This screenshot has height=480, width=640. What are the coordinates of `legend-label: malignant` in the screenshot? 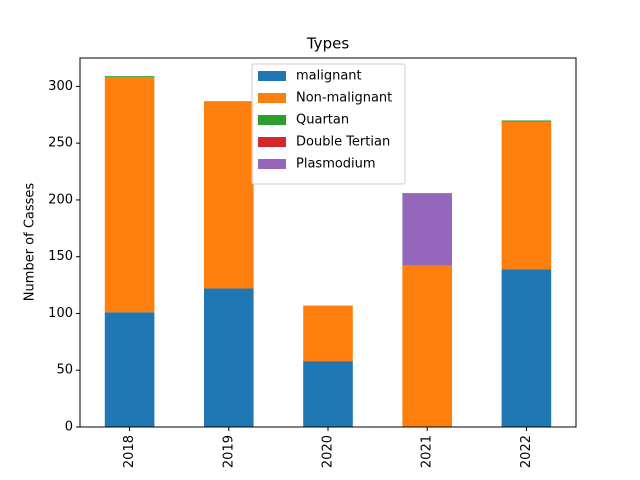 It's located at (329, 76).